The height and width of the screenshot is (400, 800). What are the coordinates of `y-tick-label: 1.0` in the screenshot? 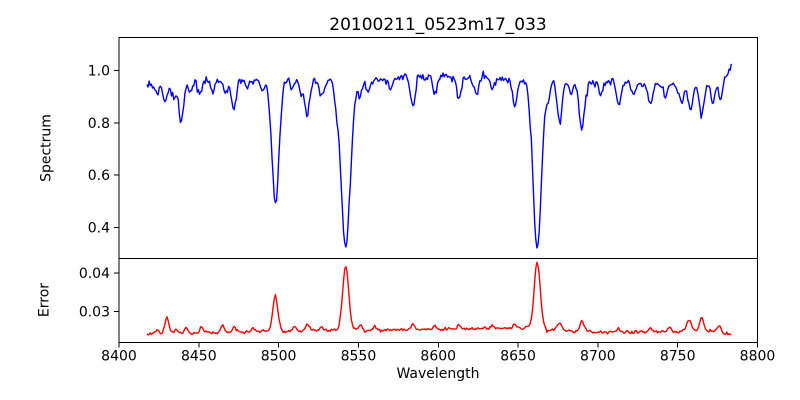 It's located at (99, 71).